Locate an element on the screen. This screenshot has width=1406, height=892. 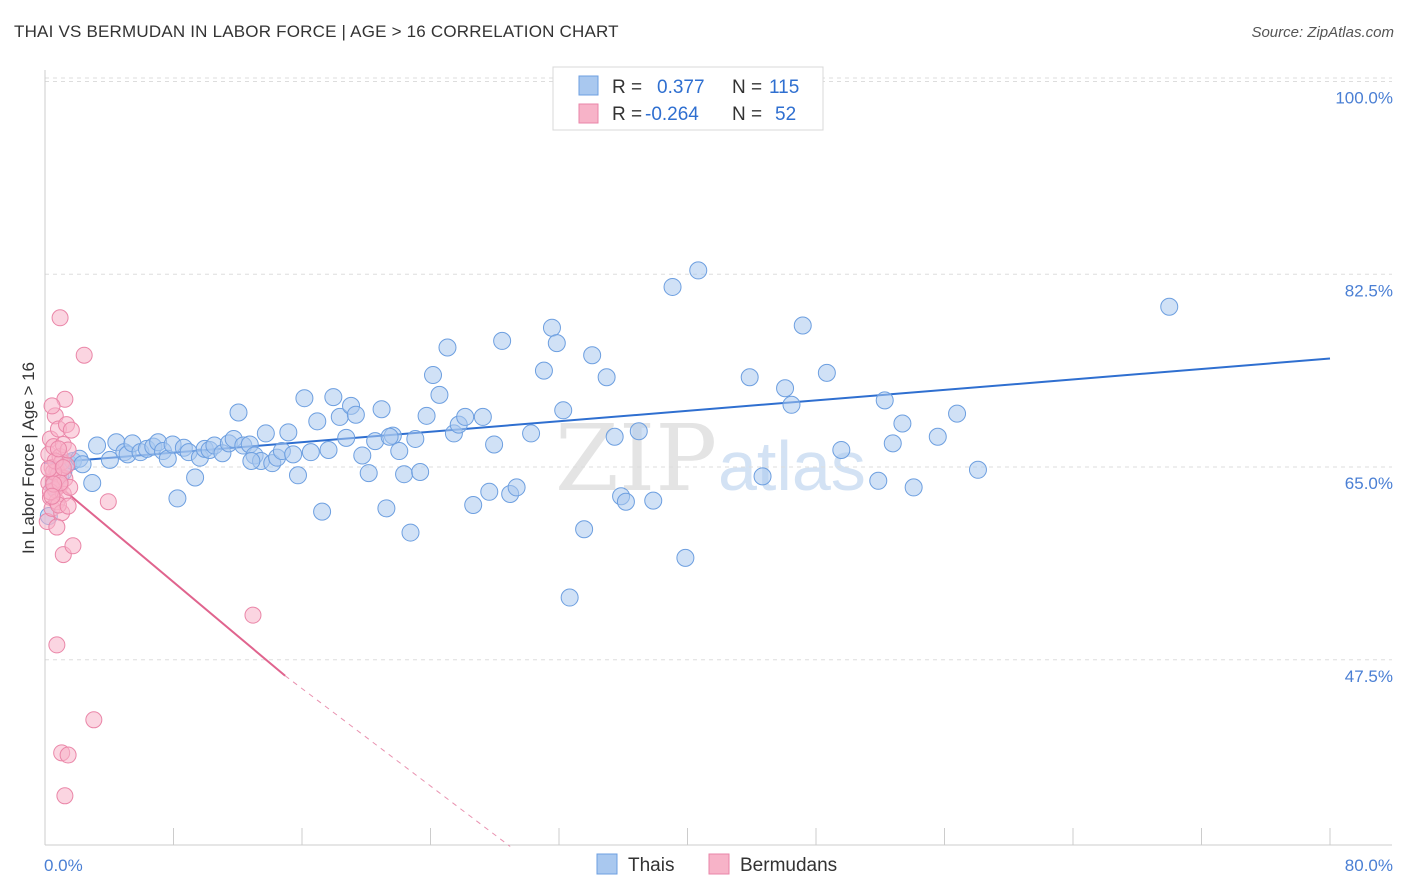
chart-source: Source: ZipAtlas.com is located at coordinates (1322, 32).